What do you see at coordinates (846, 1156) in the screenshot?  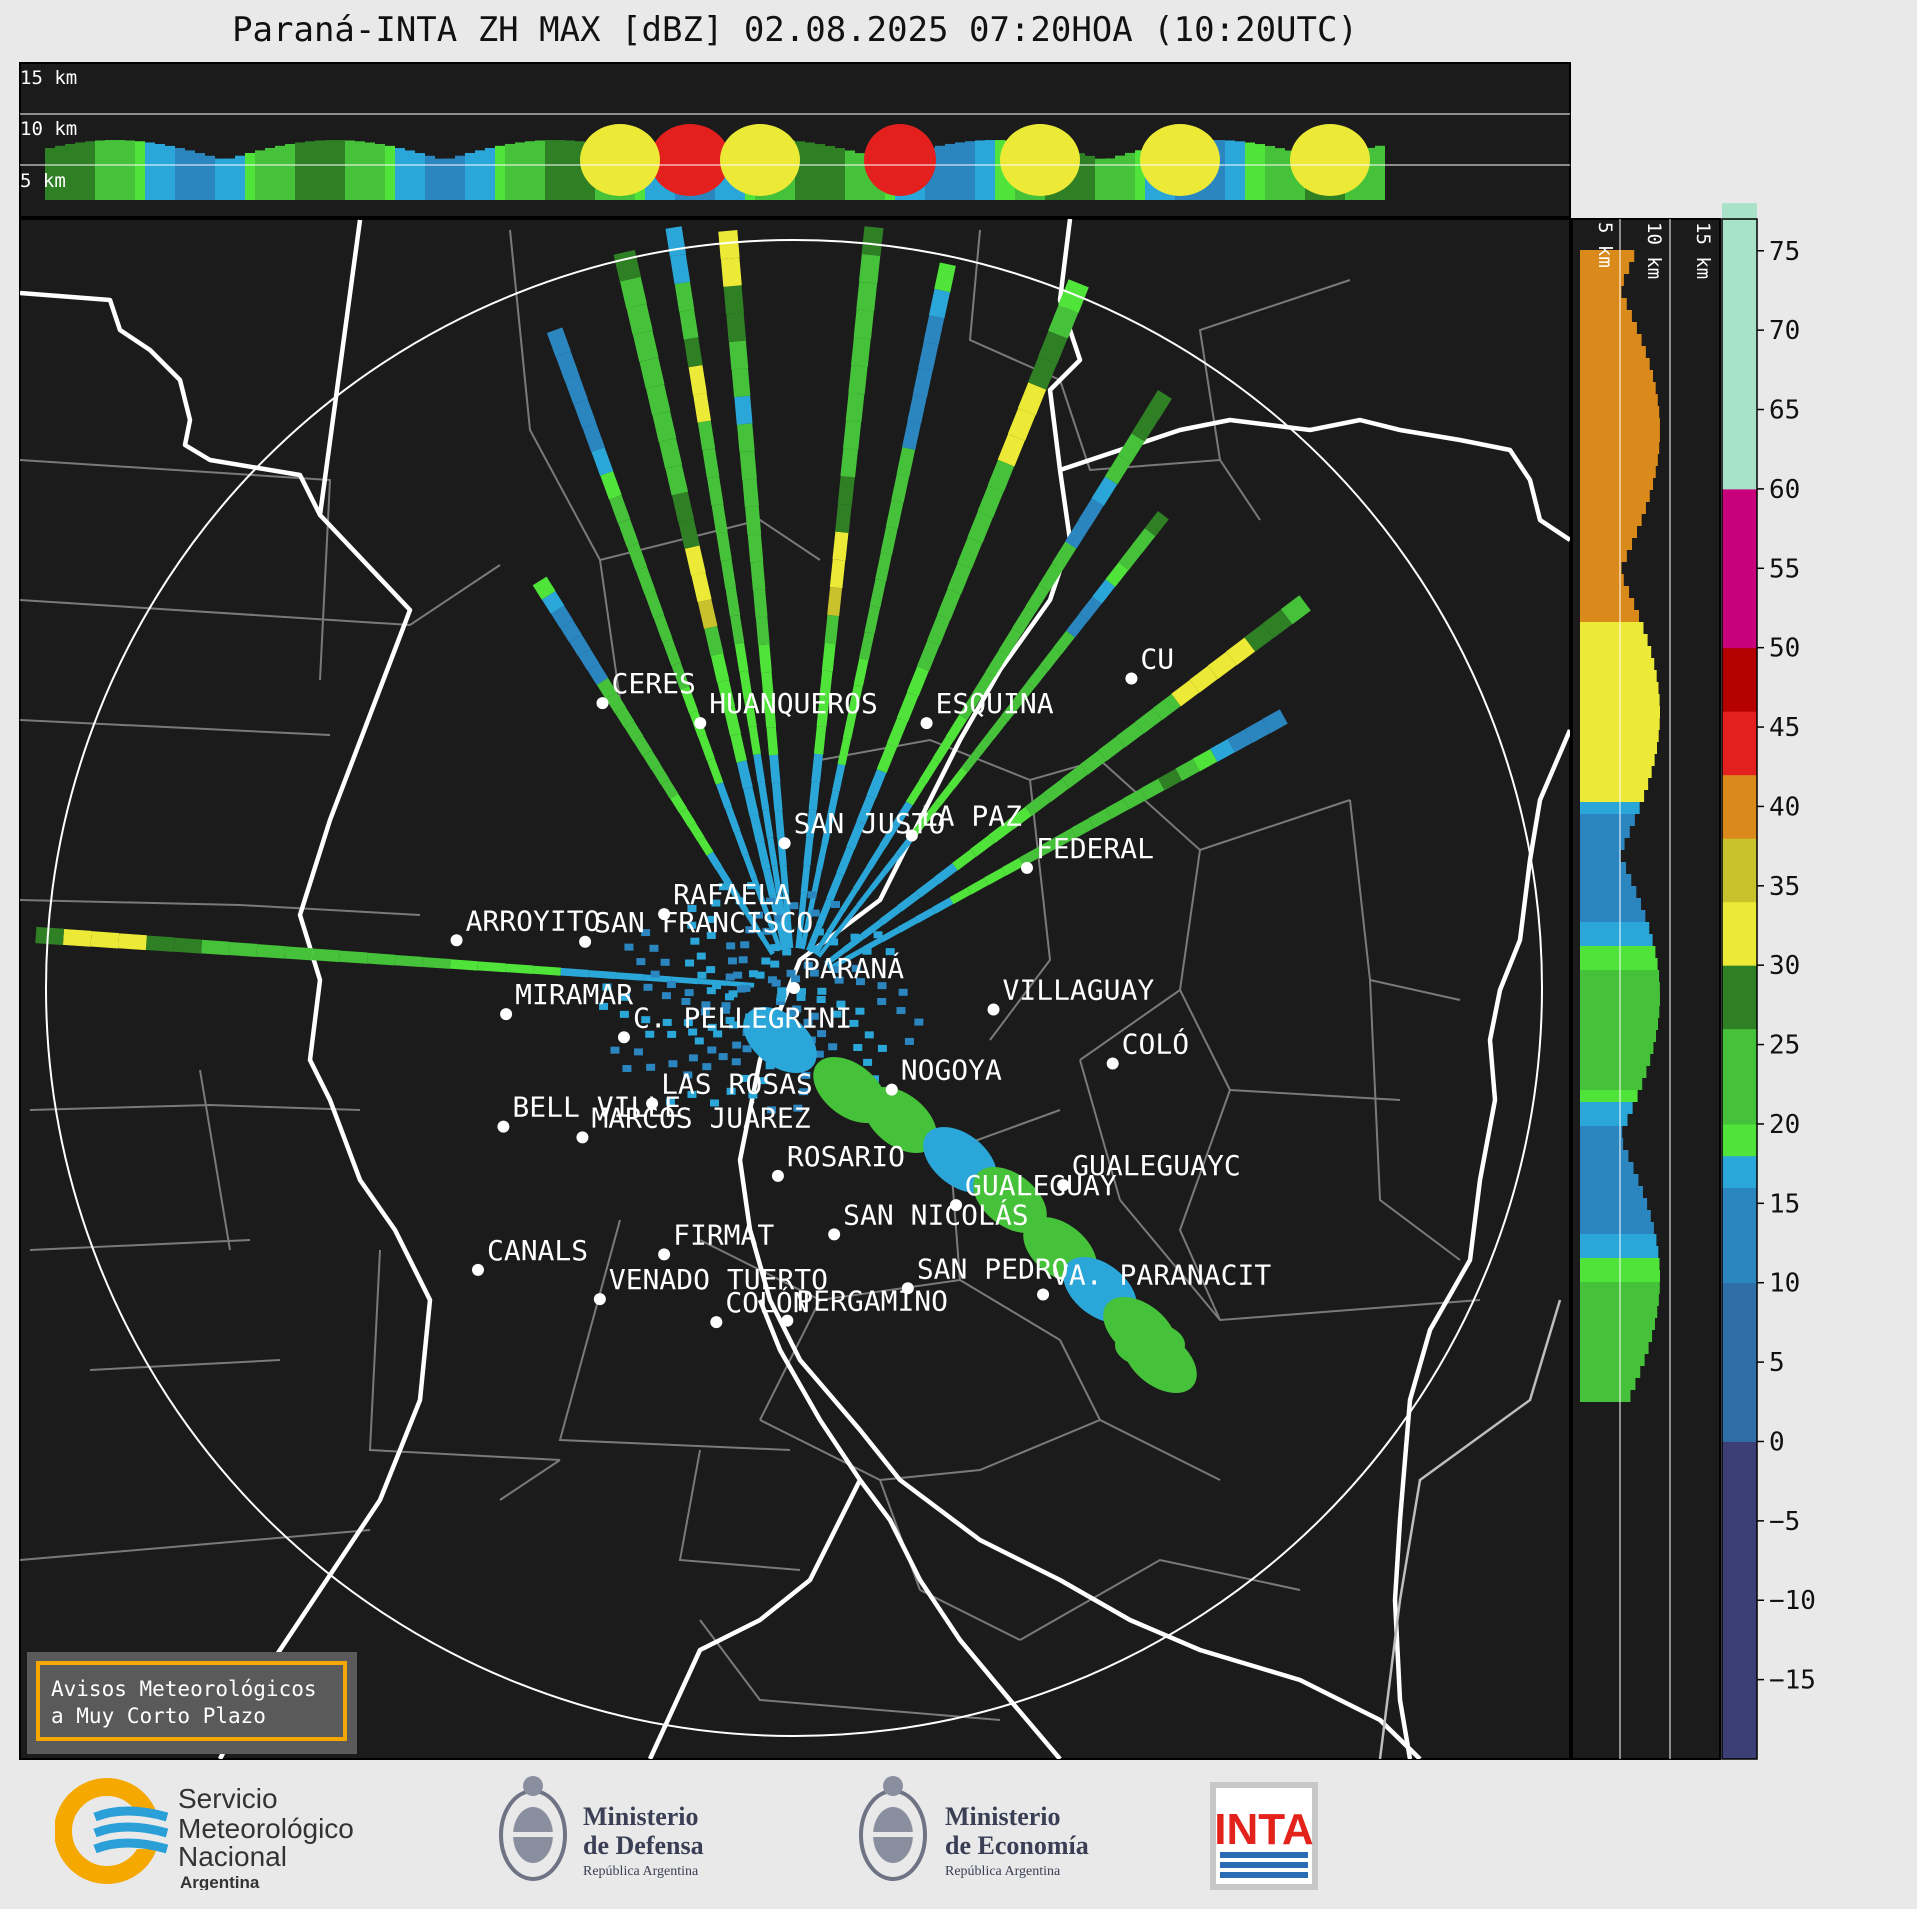 I see `city-label: ROSARIO` at bounding box center [846, 1156].